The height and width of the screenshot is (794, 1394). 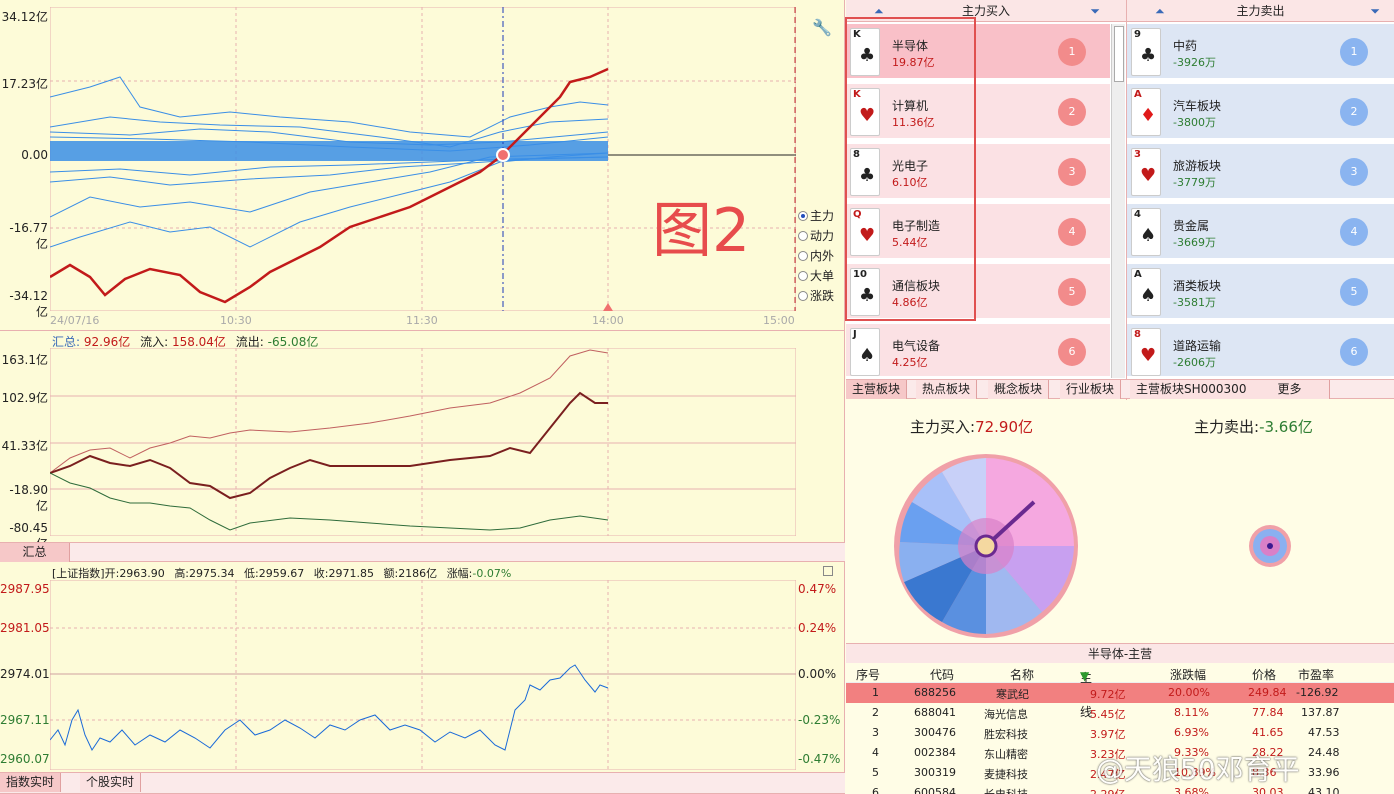 What do you see at coordinates (1188, 675) in the screenshot?
I see `col-change: 涨跌幅` at bounding box center [1188, 675].